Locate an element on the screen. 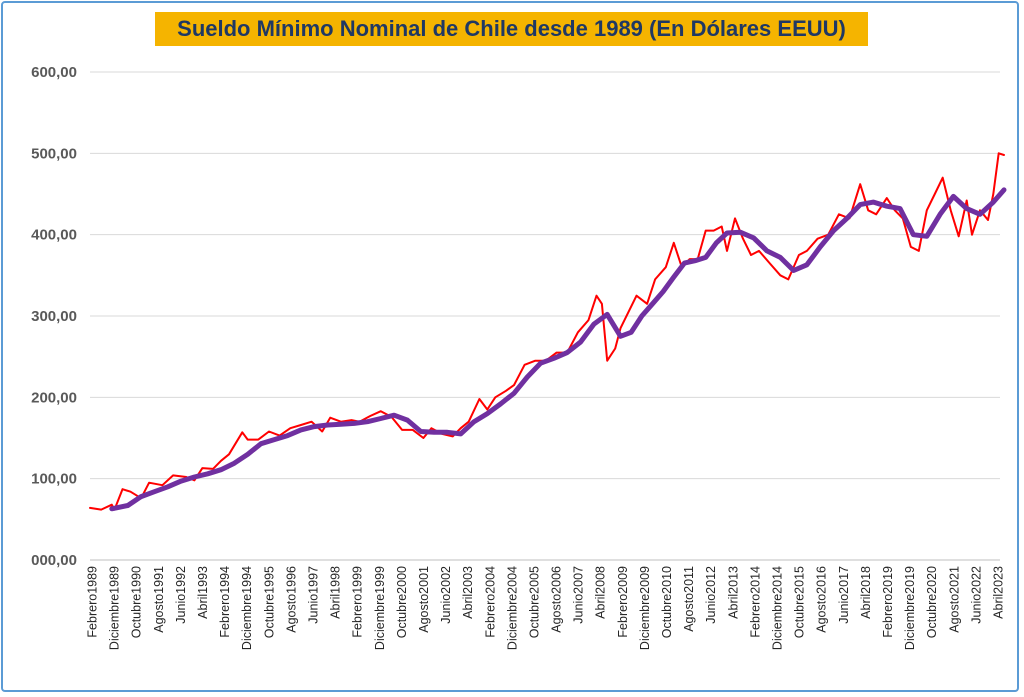 This screenshot has height=697, width=1024. x-tick-label: Octubre2015 is located at coordinates (800, 602).